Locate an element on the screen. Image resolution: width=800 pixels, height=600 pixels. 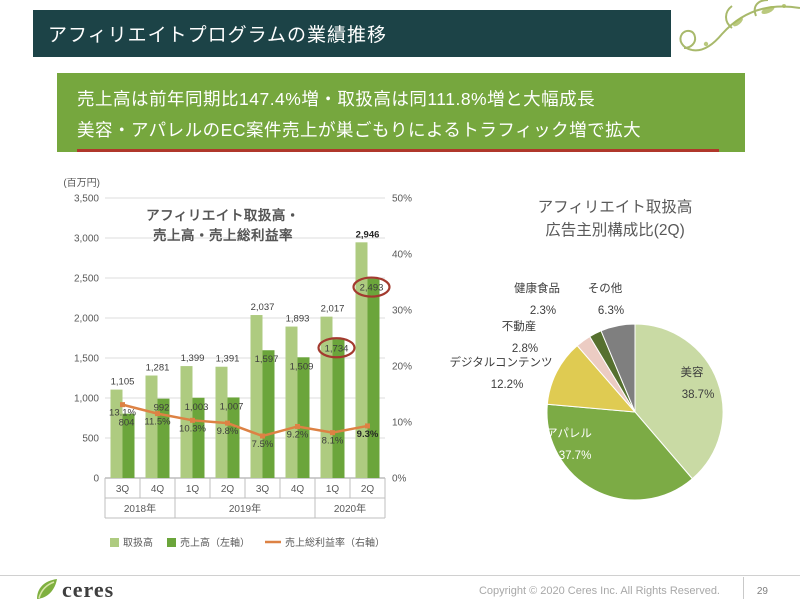
chart-legend: 取扱高 売上高（左軸） 売上総利益率（右軸） is located at coordinates (247, 542).